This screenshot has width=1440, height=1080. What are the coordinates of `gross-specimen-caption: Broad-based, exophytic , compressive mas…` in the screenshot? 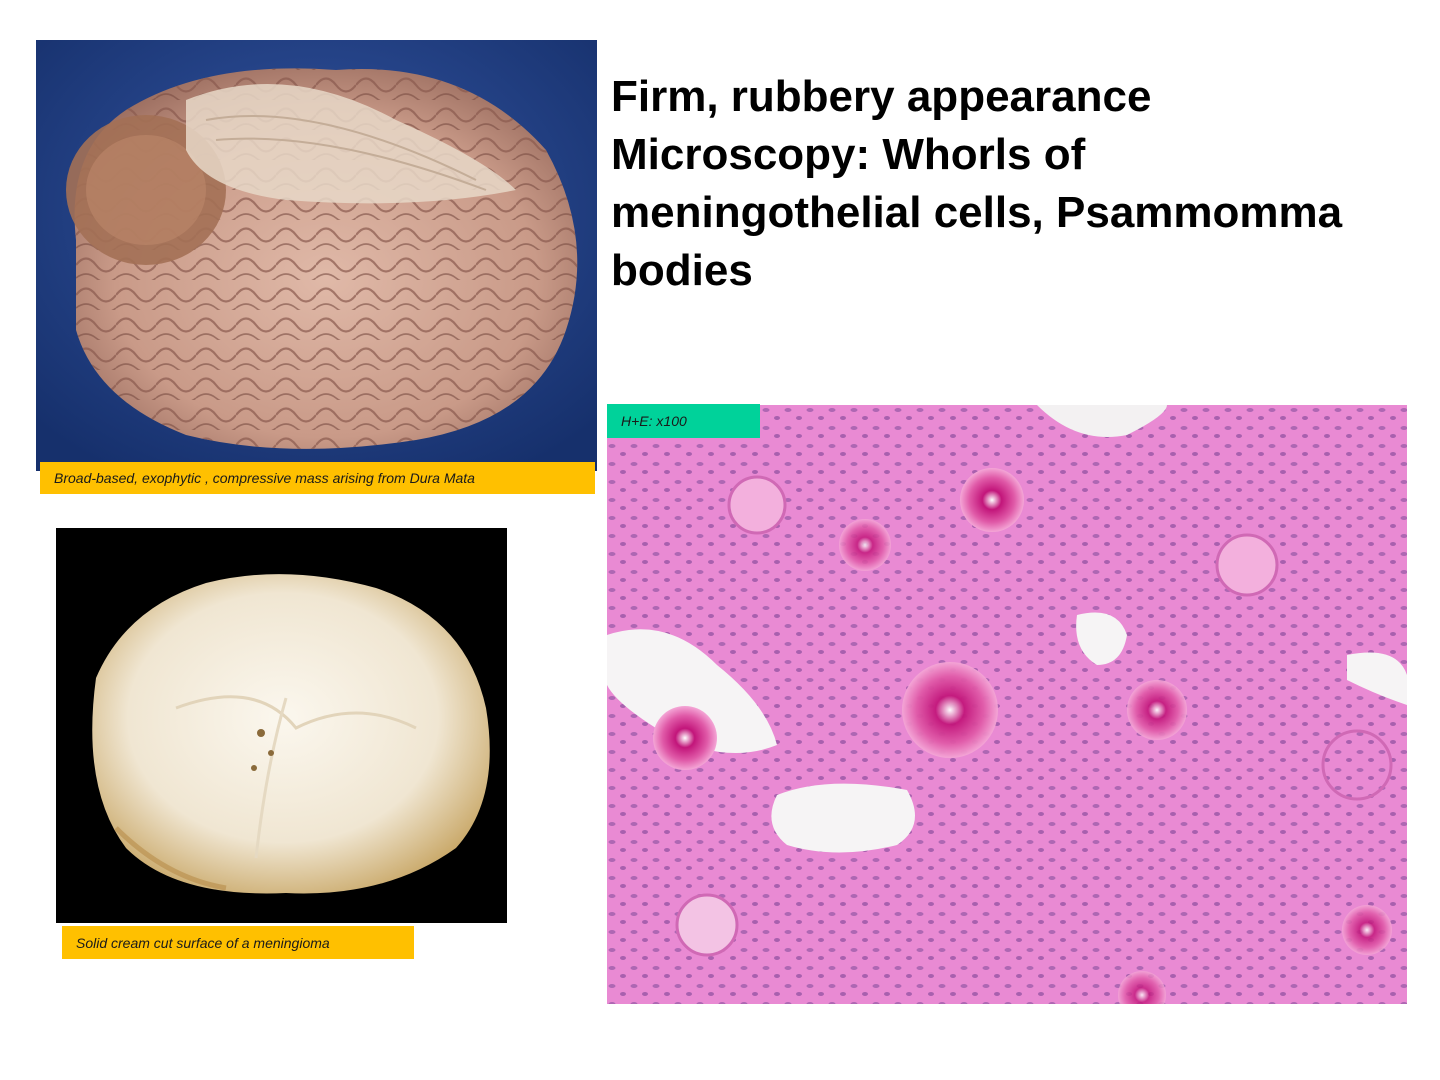 It's located at (317, 478).